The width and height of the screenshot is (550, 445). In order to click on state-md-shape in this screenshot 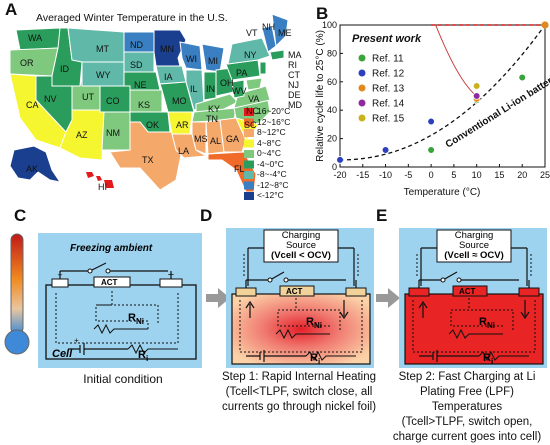, I will do `click(254, 84)`.